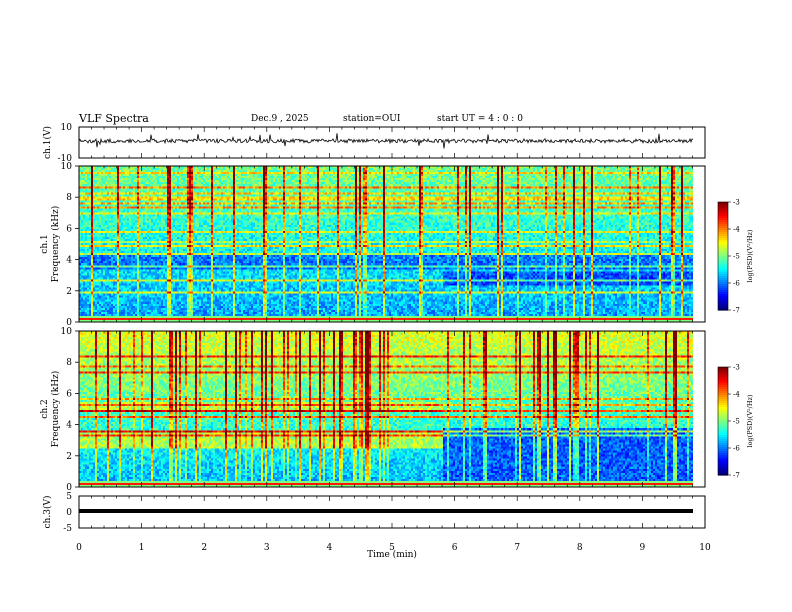  I want to click on ch2-y-tick-label: 8, so click(69, 363).